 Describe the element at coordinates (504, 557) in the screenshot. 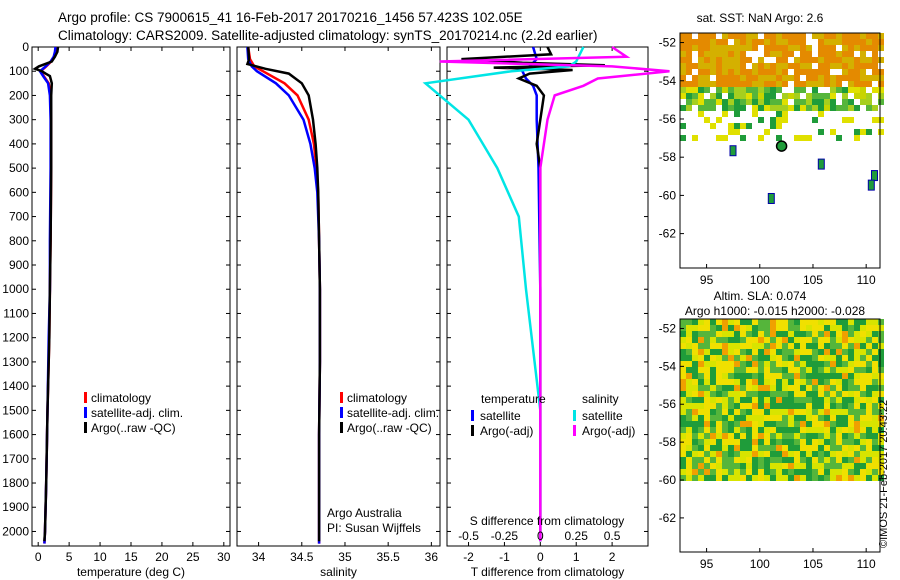

I see `x-tick-label: -1` at that location.